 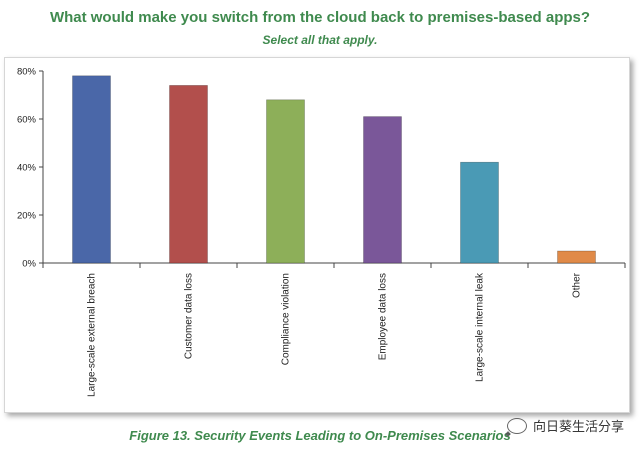 What do you see at coordinates (286, 319) in the screenshot?
I see `x-tick-label: Compliance violation` at bounding box center [286, 319].